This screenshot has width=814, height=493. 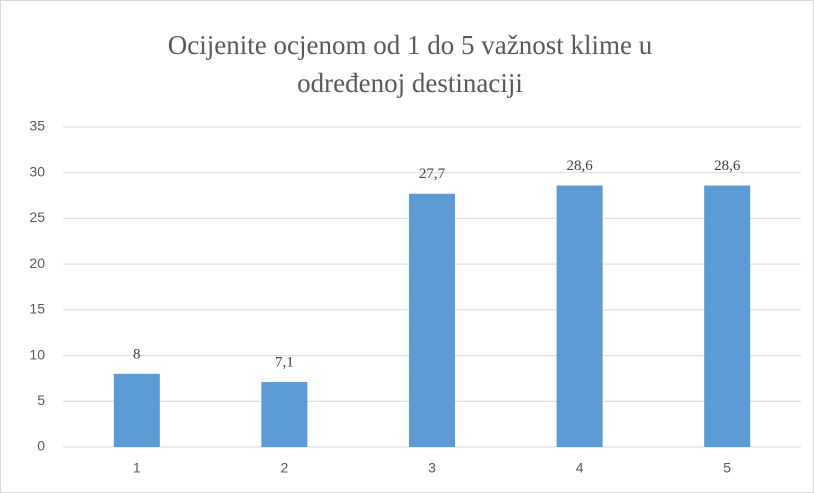 I want to click on y-tick-label: 15, so click(x=37, y=309).